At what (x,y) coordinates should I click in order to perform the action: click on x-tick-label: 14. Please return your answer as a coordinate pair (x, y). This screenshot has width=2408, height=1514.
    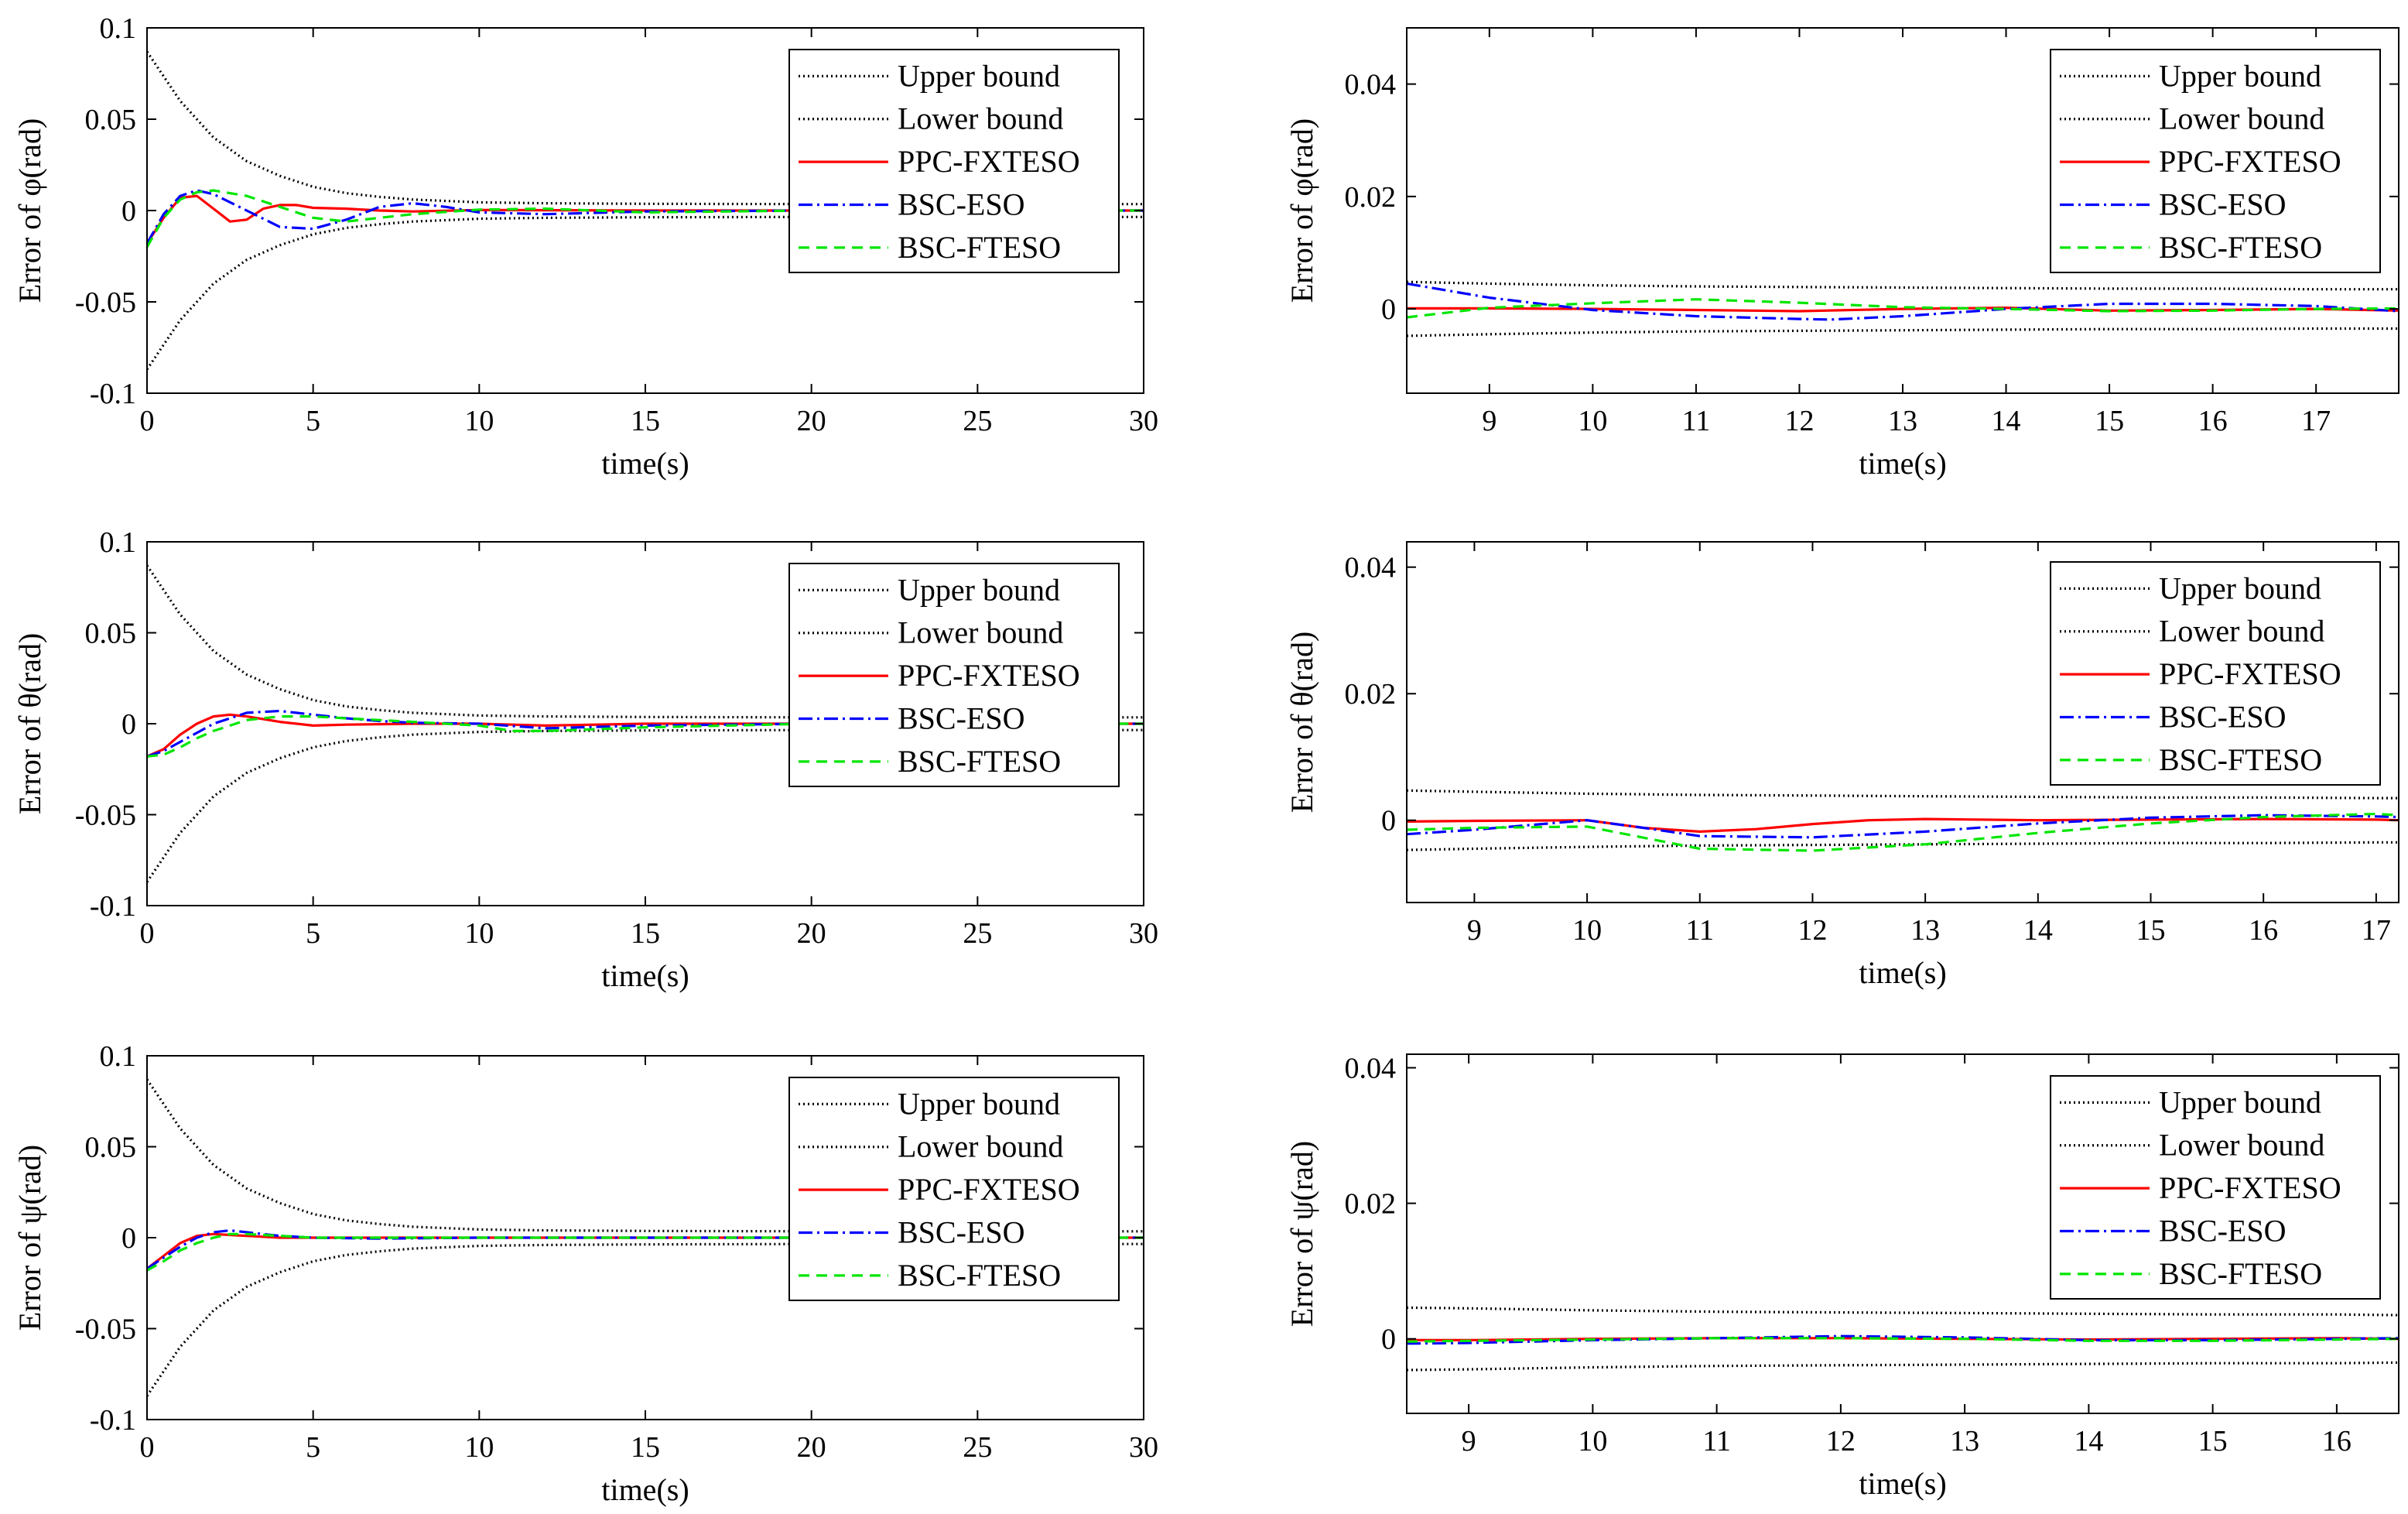
    Looking at the image, I should click on (2006, 421).